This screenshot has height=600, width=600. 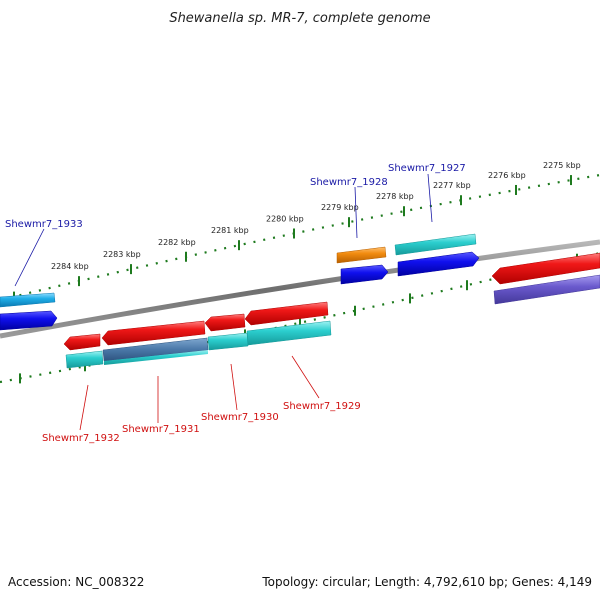 What do you see at coordinates (438, 264) in the screenshot?
I see `gene-shewmr7-1927-cds` at bounding box center [438, 264].